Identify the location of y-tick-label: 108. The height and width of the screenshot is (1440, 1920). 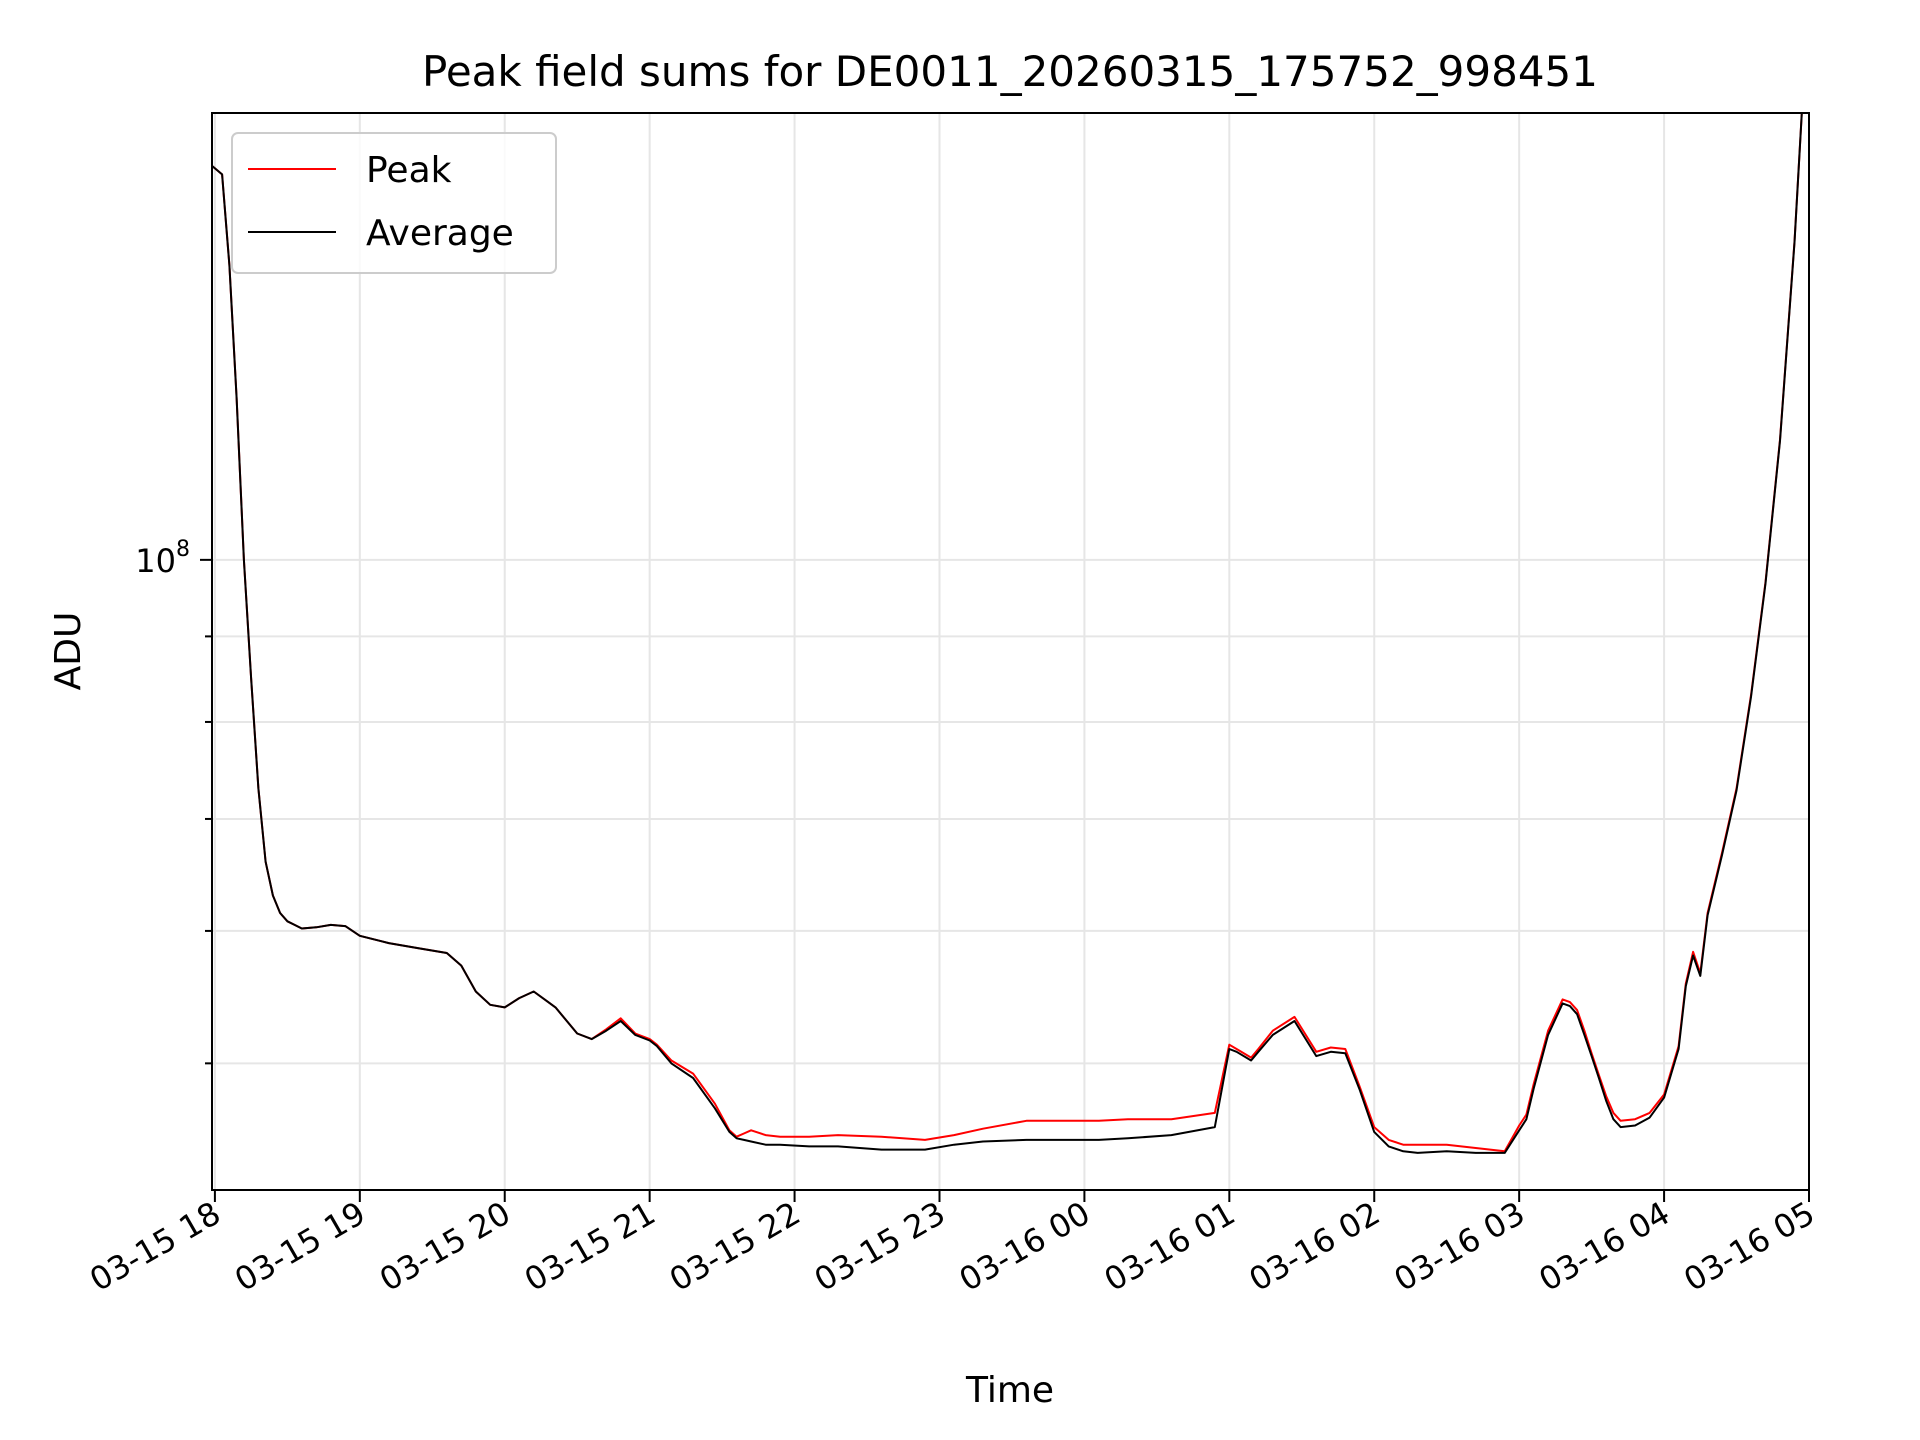
(162, 558).